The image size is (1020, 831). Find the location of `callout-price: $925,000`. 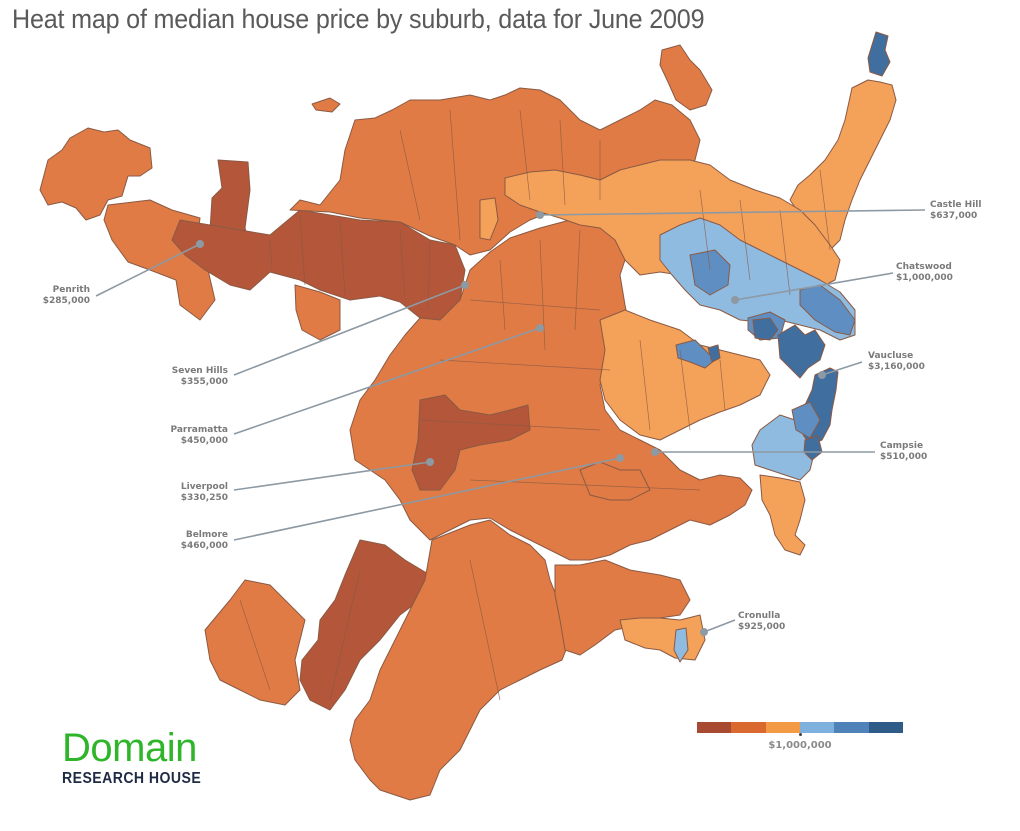

callout-price: $925,000 is located at coordinates (762, 627).